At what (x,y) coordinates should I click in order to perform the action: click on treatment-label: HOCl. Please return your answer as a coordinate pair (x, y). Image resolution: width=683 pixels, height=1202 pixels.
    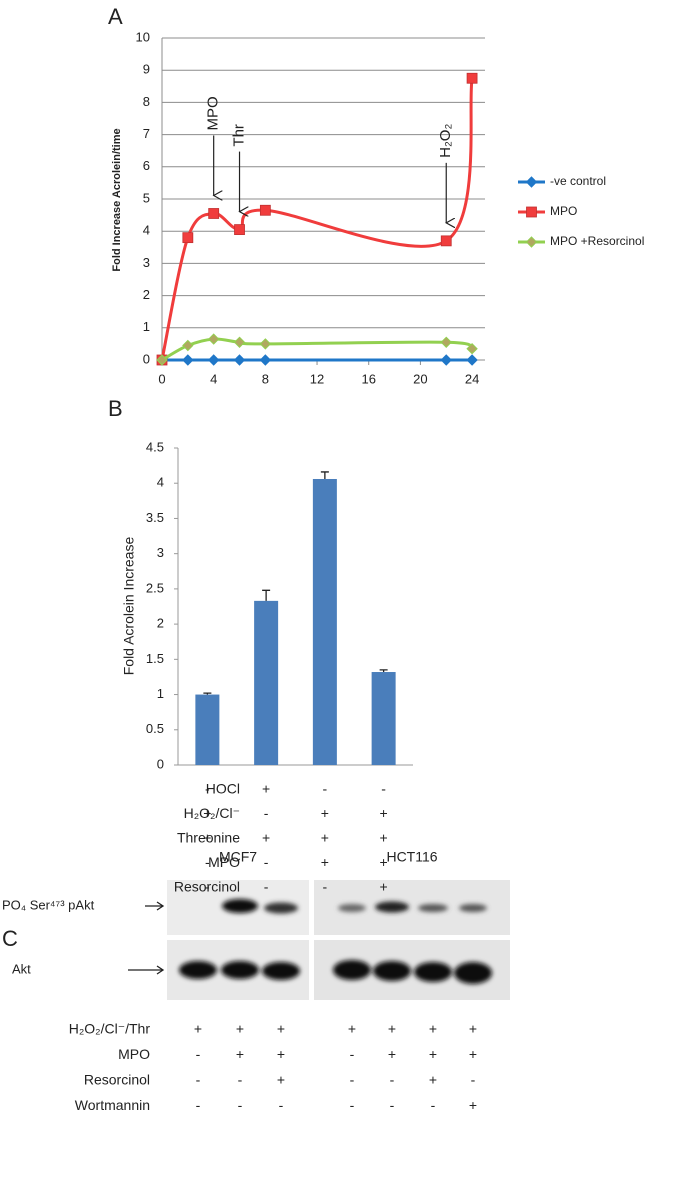
    Looking at the image, I should click on (223, 789).